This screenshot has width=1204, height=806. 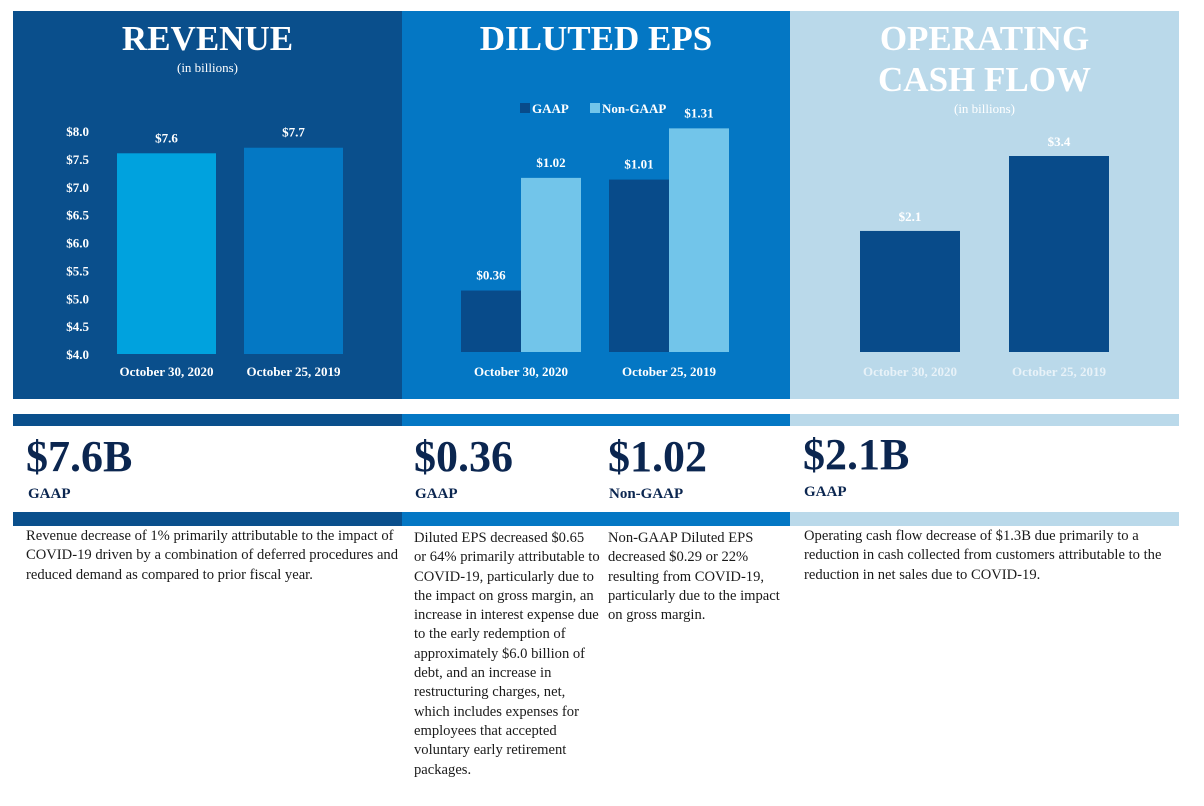 I want to click on eps-legend-label: GAAP, so click(x=550, y=108).